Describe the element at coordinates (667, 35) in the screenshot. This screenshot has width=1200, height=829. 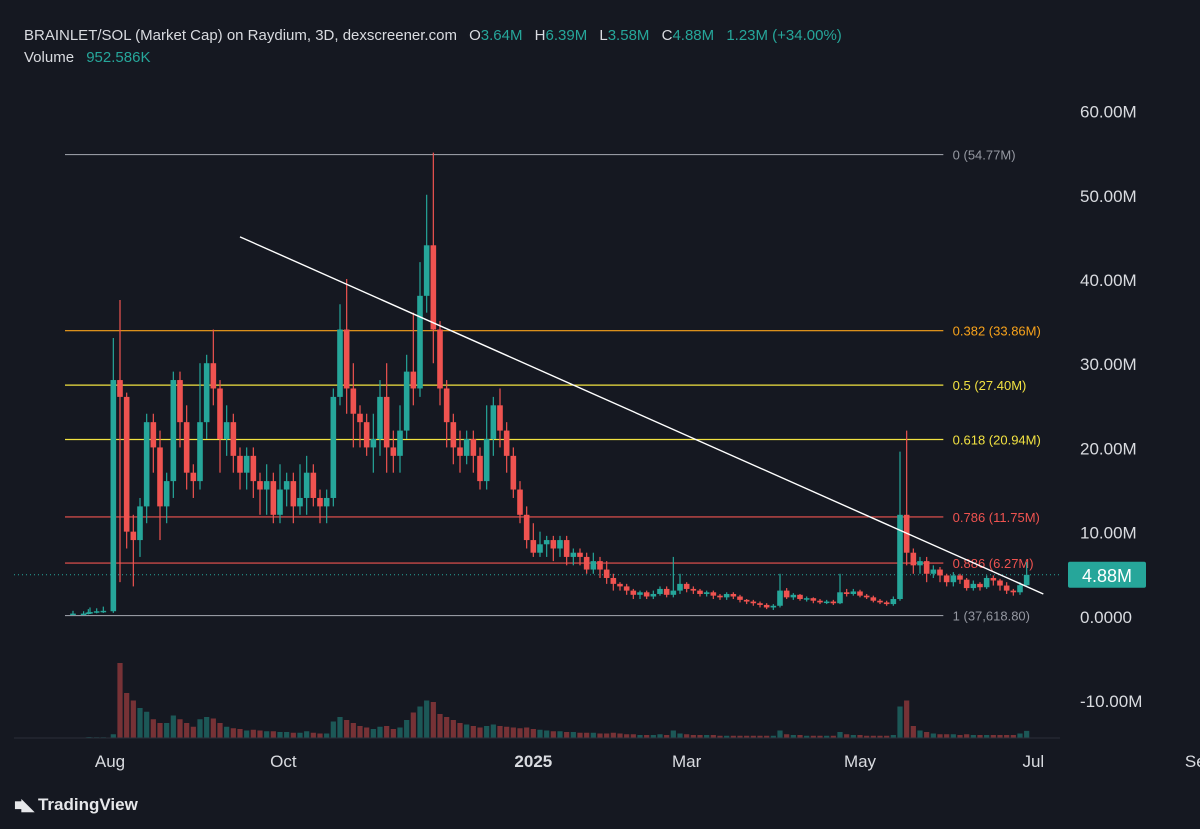
I see `close-label: C` at that location.